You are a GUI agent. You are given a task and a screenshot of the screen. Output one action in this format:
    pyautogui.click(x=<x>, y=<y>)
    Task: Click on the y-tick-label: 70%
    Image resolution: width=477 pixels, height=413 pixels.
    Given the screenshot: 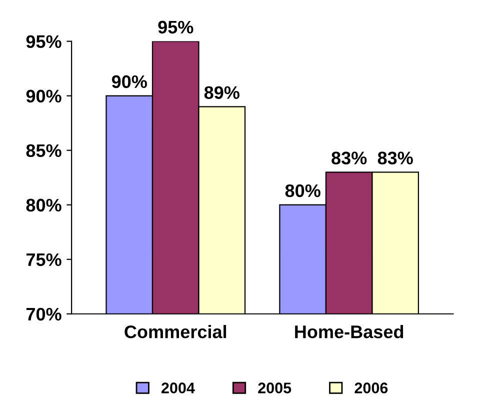 What is the action you would take?
    pyautogui.click(x=44, y=314)
    